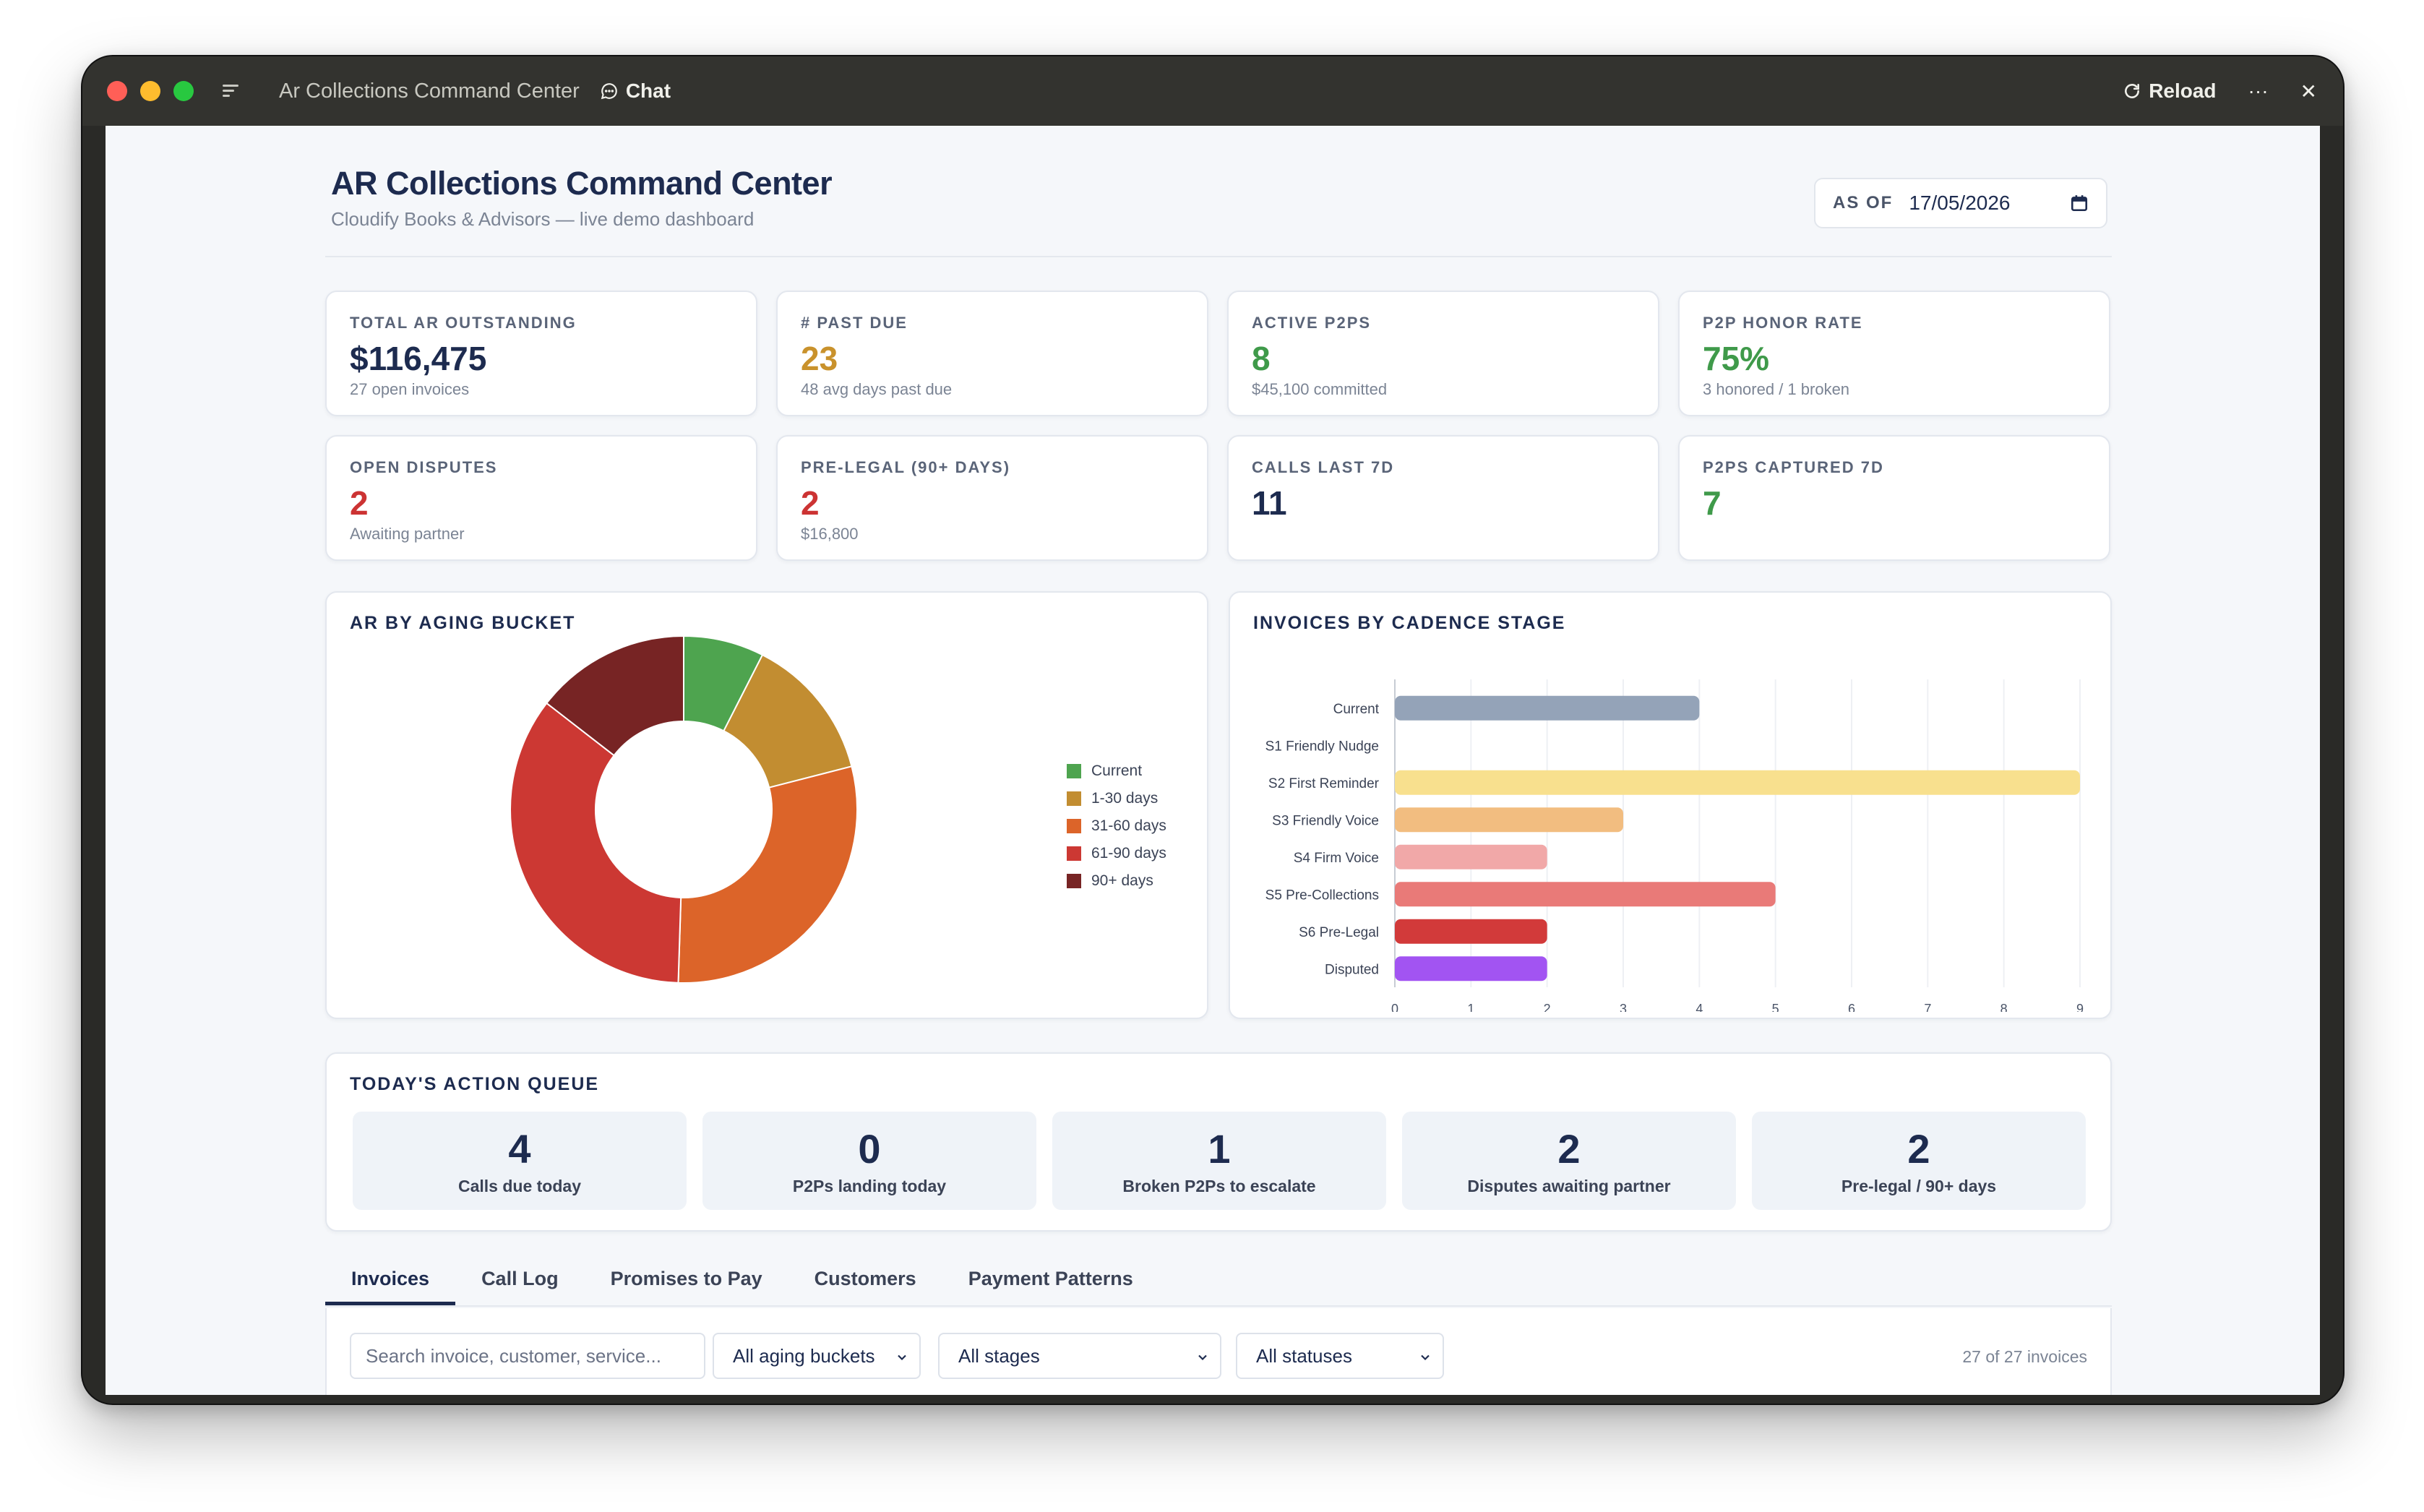 Image resolution: width=2424 pixels, height=1512 pixels. I want to click on legend-label: Current, so click(1117, 771).